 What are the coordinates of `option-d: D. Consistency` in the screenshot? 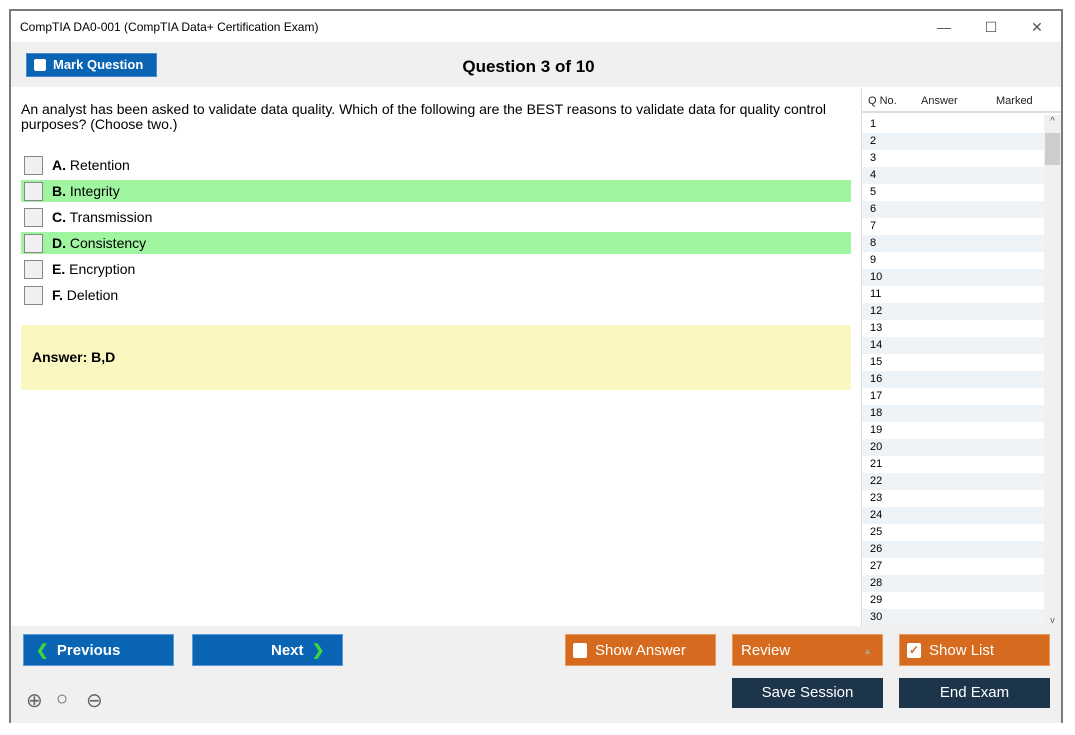 It's located at (436, 243).